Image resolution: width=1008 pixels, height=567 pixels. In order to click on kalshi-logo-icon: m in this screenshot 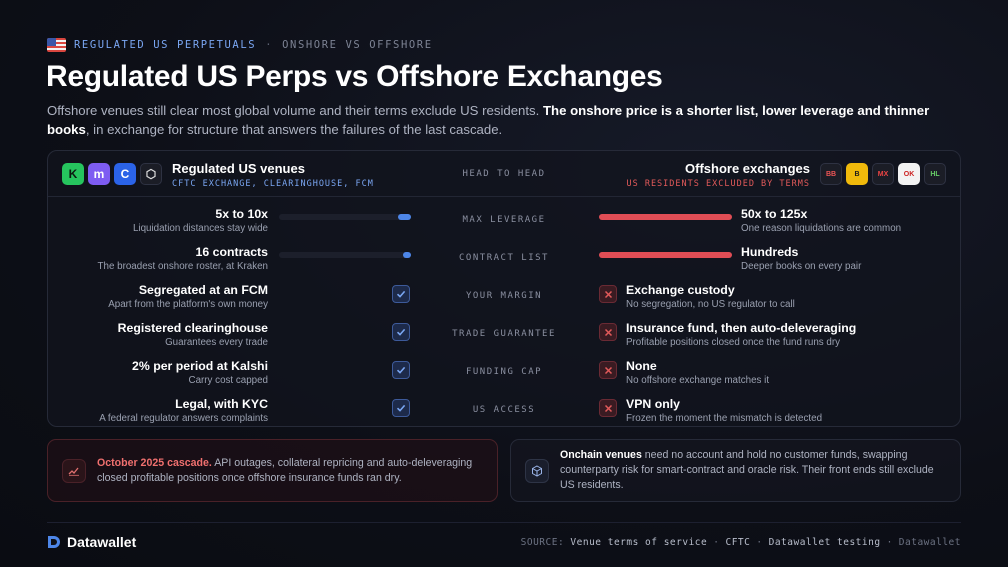, I will do `click(99, 174)`.